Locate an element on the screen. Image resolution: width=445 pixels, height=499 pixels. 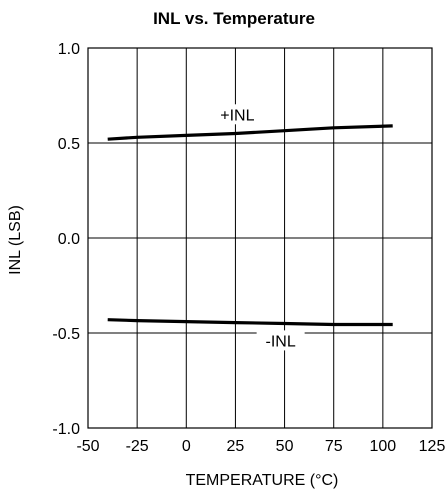
y-tick-label: 0.5 is located at coordinates (69, 144).